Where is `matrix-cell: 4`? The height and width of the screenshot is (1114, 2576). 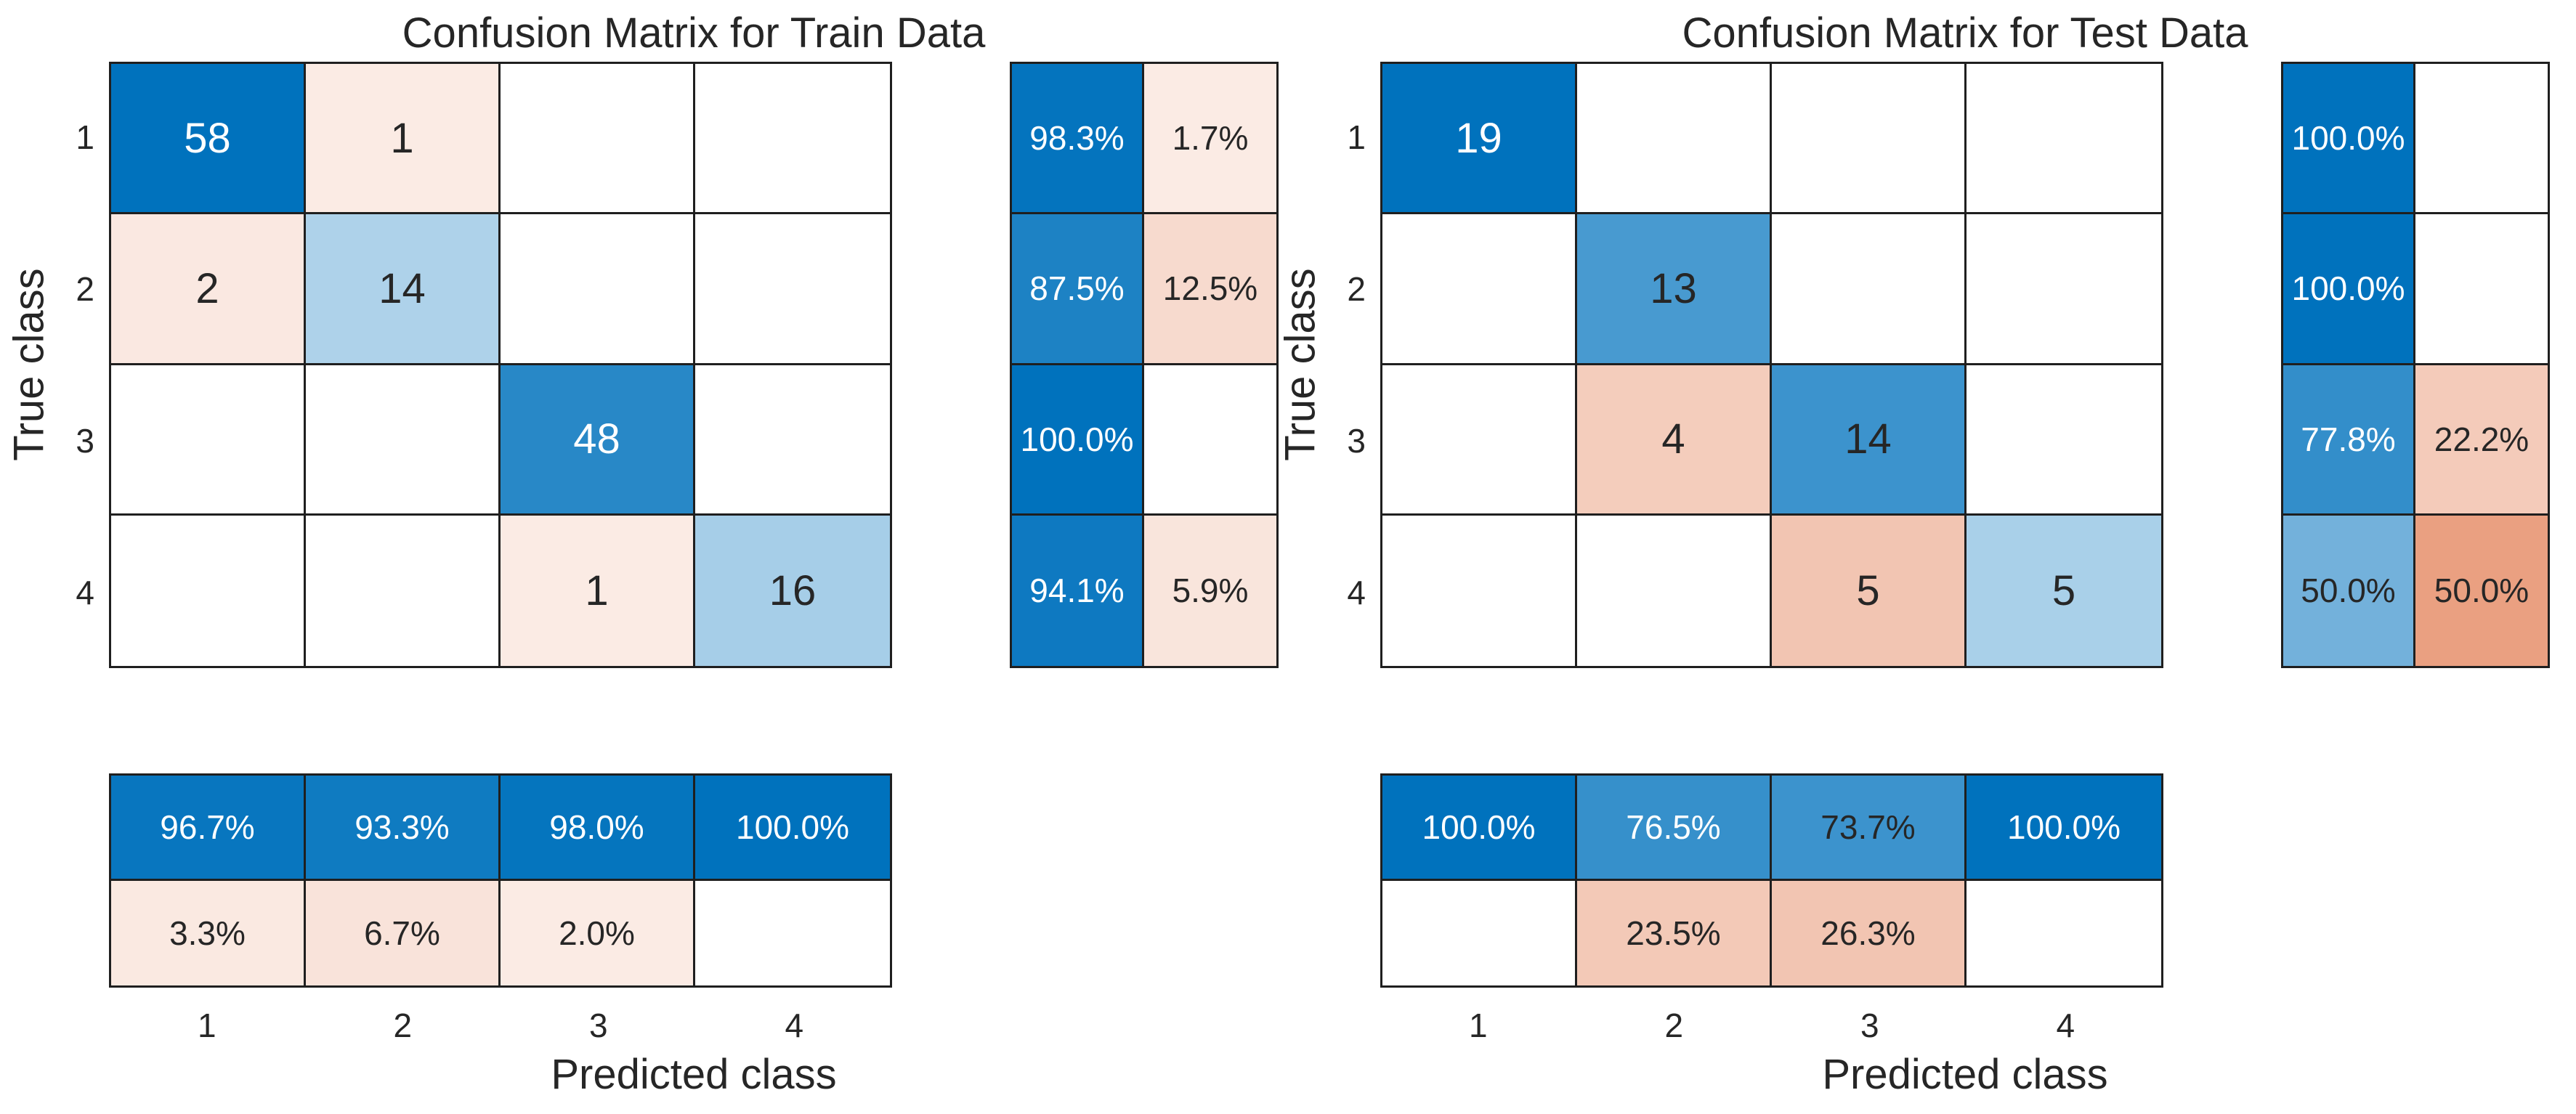
matrix-cell: 4 is located at coordinates (1675, 440).